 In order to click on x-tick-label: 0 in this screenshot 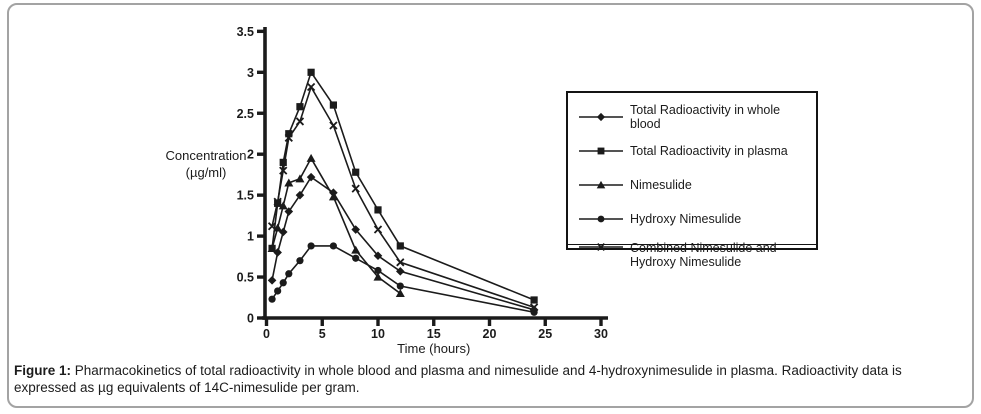, I will do `click(266, 334)`.